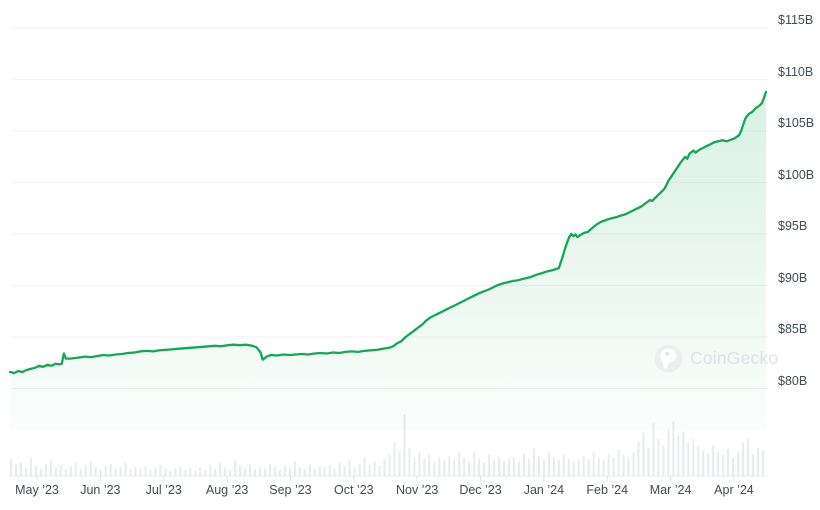 This screenshot has height=510, width=820. What do you see at coordinates (793, 380) in the screenshot?
I see `y-axis-label: $80B` at bounding box center [793, 380].